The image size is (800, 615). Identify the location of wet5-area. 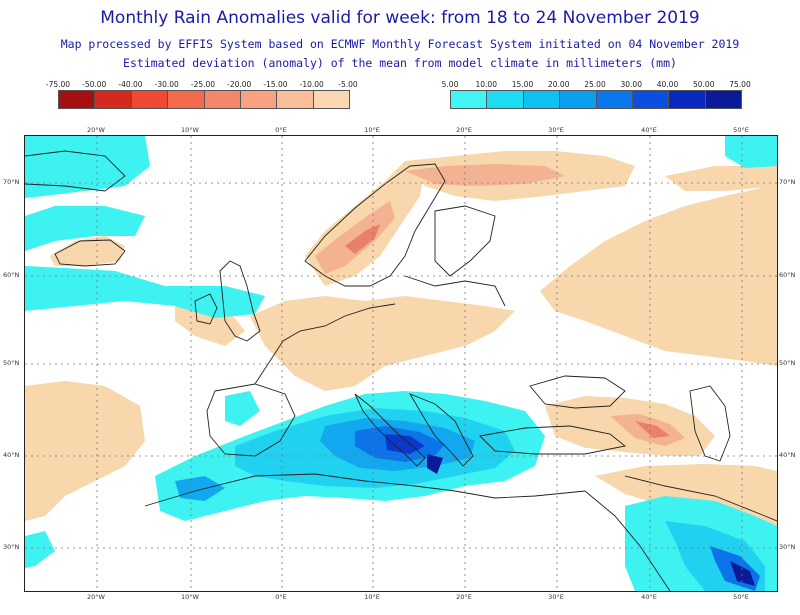
(405, 444).